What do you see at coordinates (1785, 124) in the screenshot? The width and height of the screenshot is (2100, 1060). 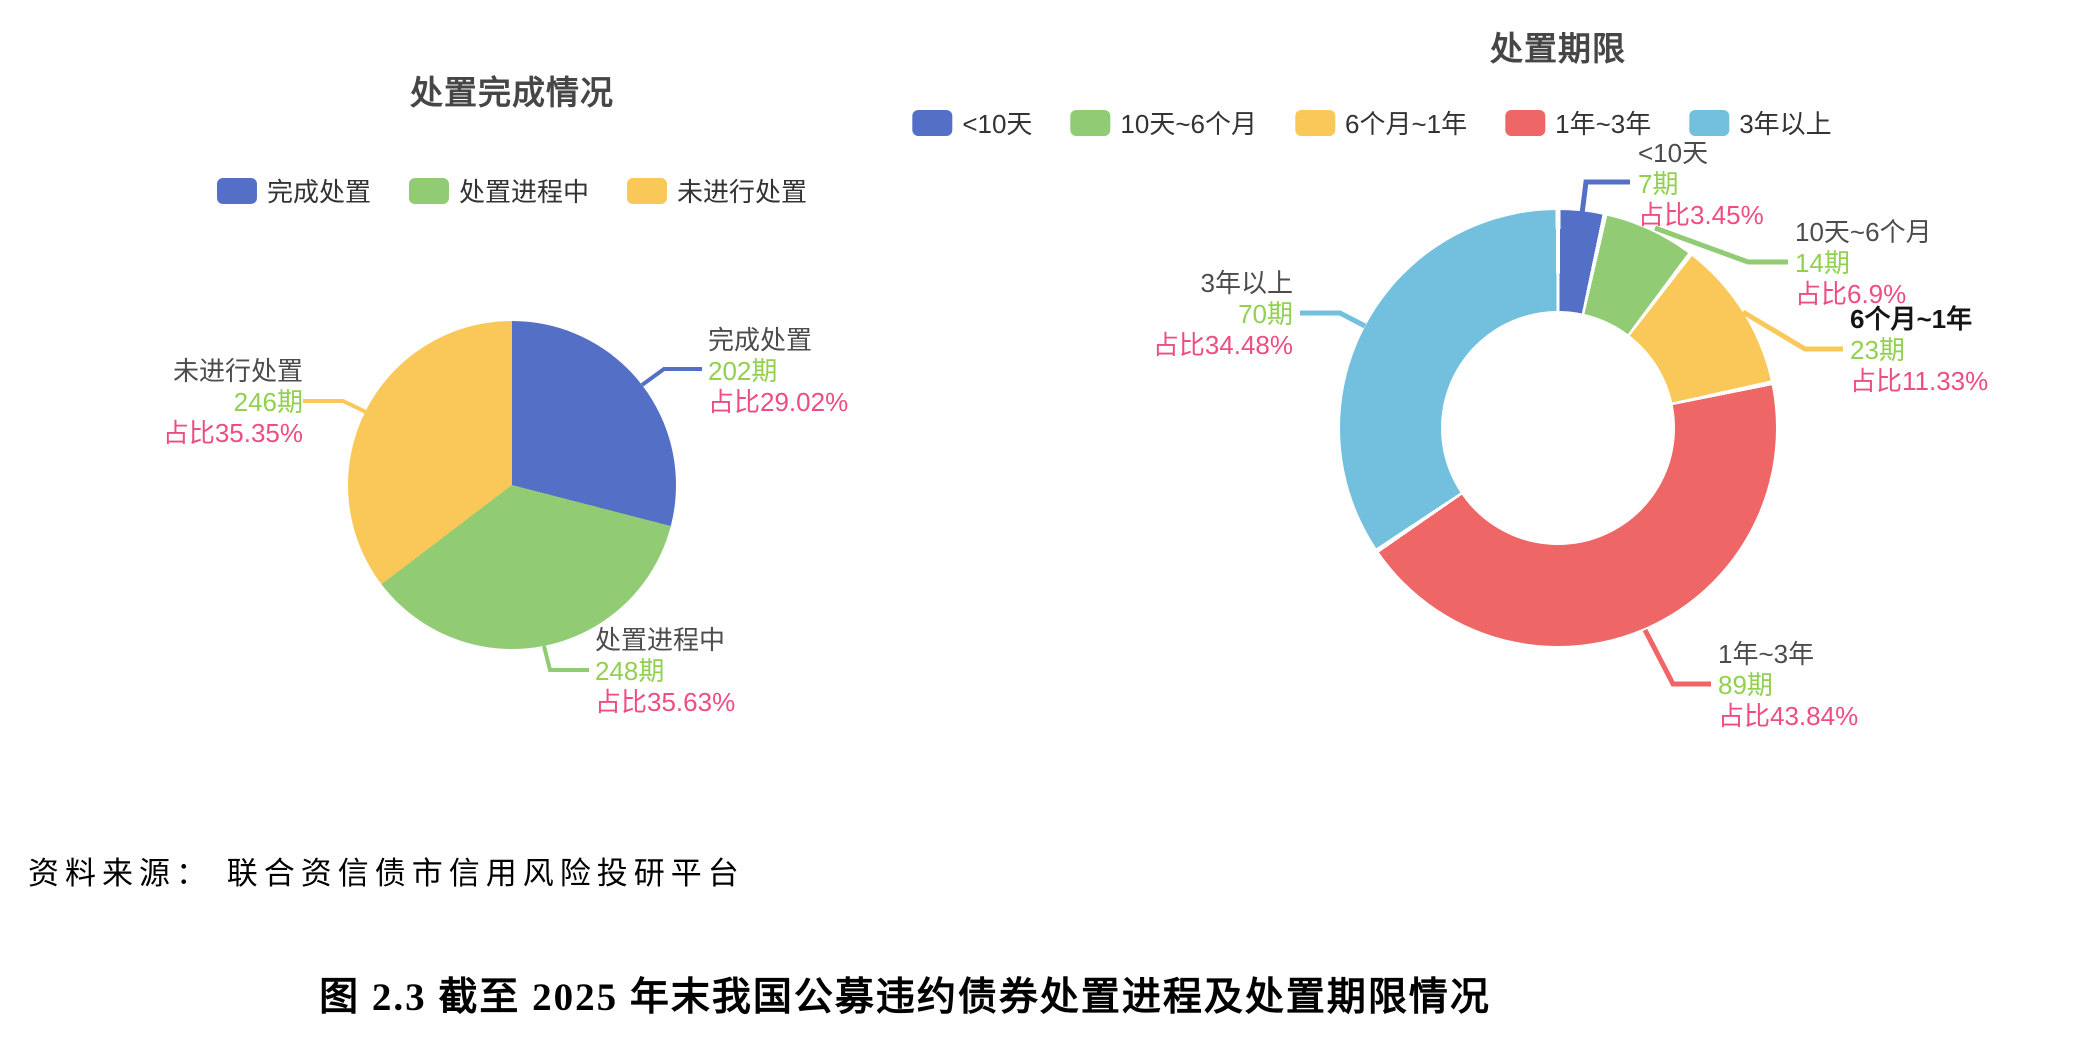 I see `legend-label: 3年以上` at bounding box center [1785, 124].